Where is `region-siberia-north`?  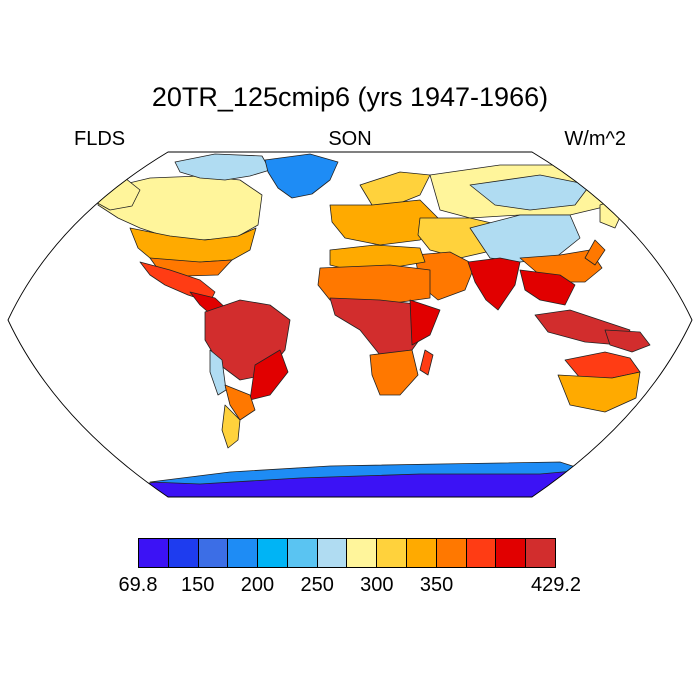 region-siberia-north is located at coordinates (530, 192).